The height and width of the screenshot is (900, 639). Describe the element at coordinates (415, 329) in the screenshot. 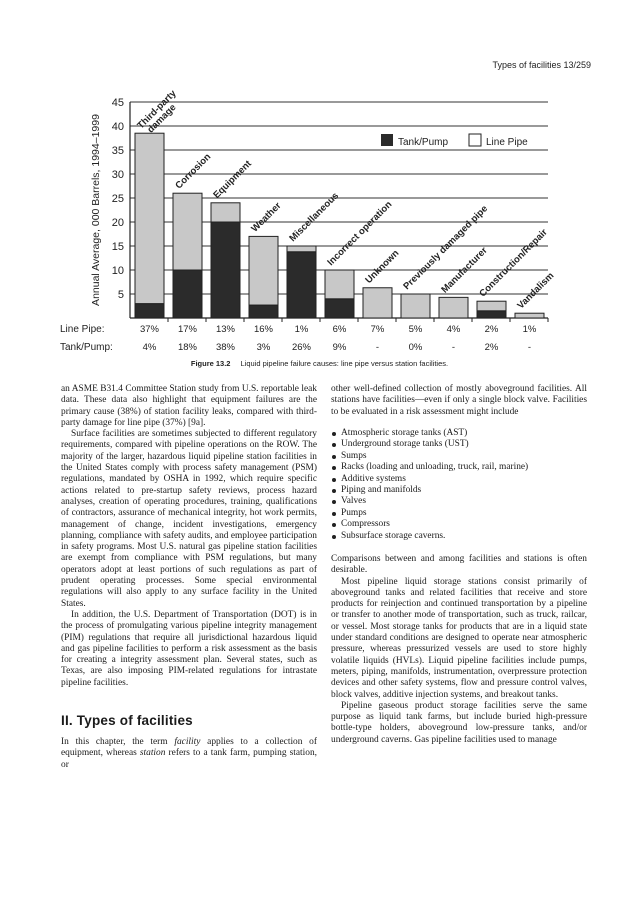

I see `line-pipe-percent: 5%` at that location.